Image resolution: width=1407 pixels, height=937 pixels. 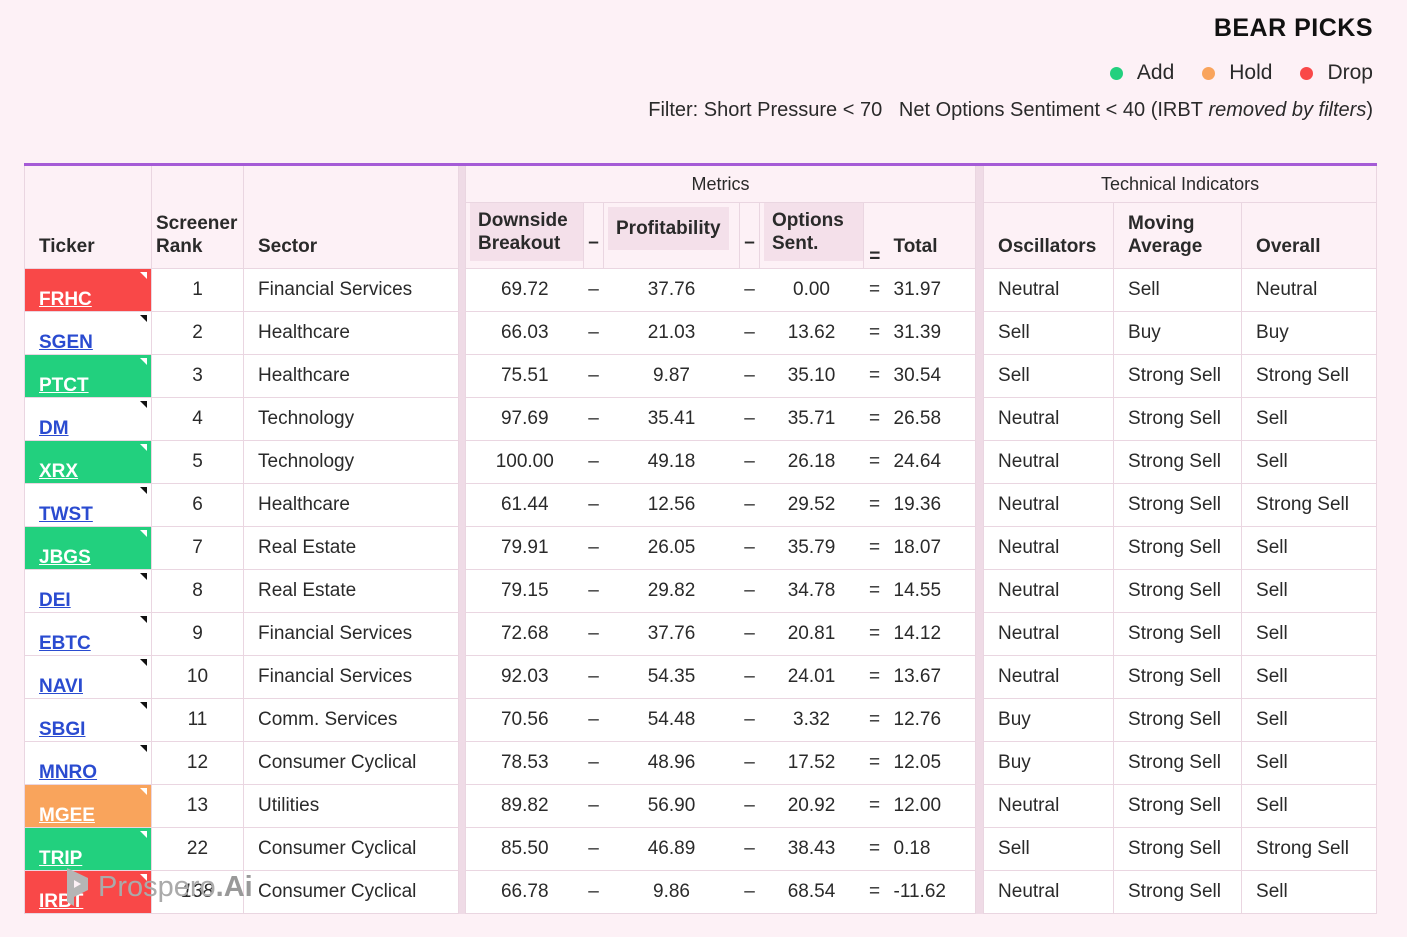 I want to click on profitability: 37.76, so click(x=671, y=634).